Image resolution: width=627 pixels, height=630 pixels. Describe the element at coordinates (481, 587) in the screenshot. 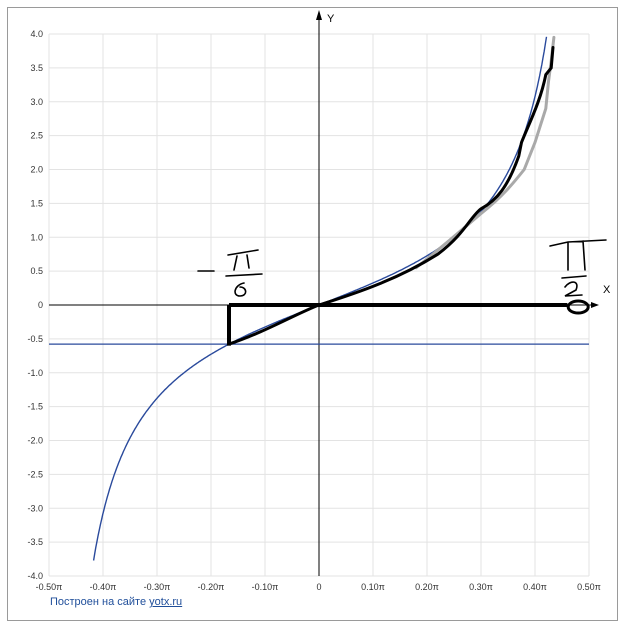

I see `x-tick-label-8: 0.30π` at that location.